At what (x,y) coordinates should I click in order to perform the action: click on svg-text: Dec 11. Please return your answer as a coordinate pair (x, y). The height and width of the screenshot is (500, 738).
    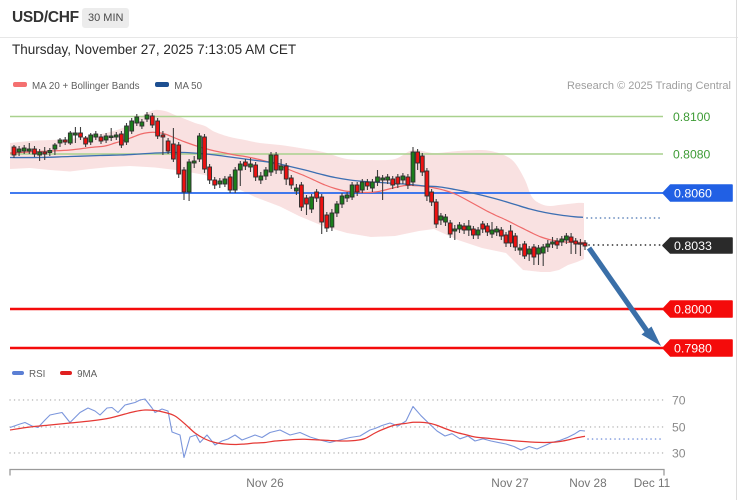
    Looking at the image, I should click on (652, 483).